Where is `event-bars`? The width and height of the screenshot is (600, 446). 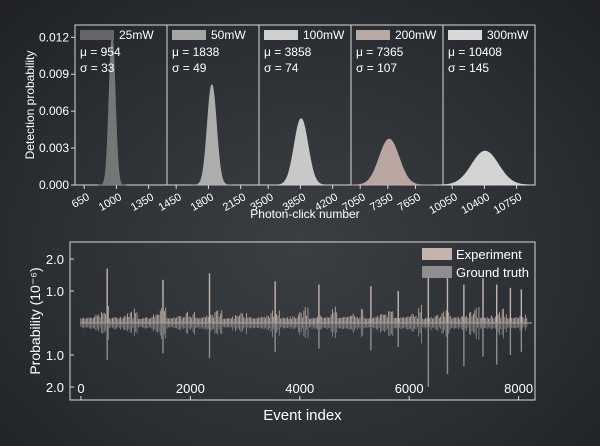
event-bars is located at coordinates (304, 324).